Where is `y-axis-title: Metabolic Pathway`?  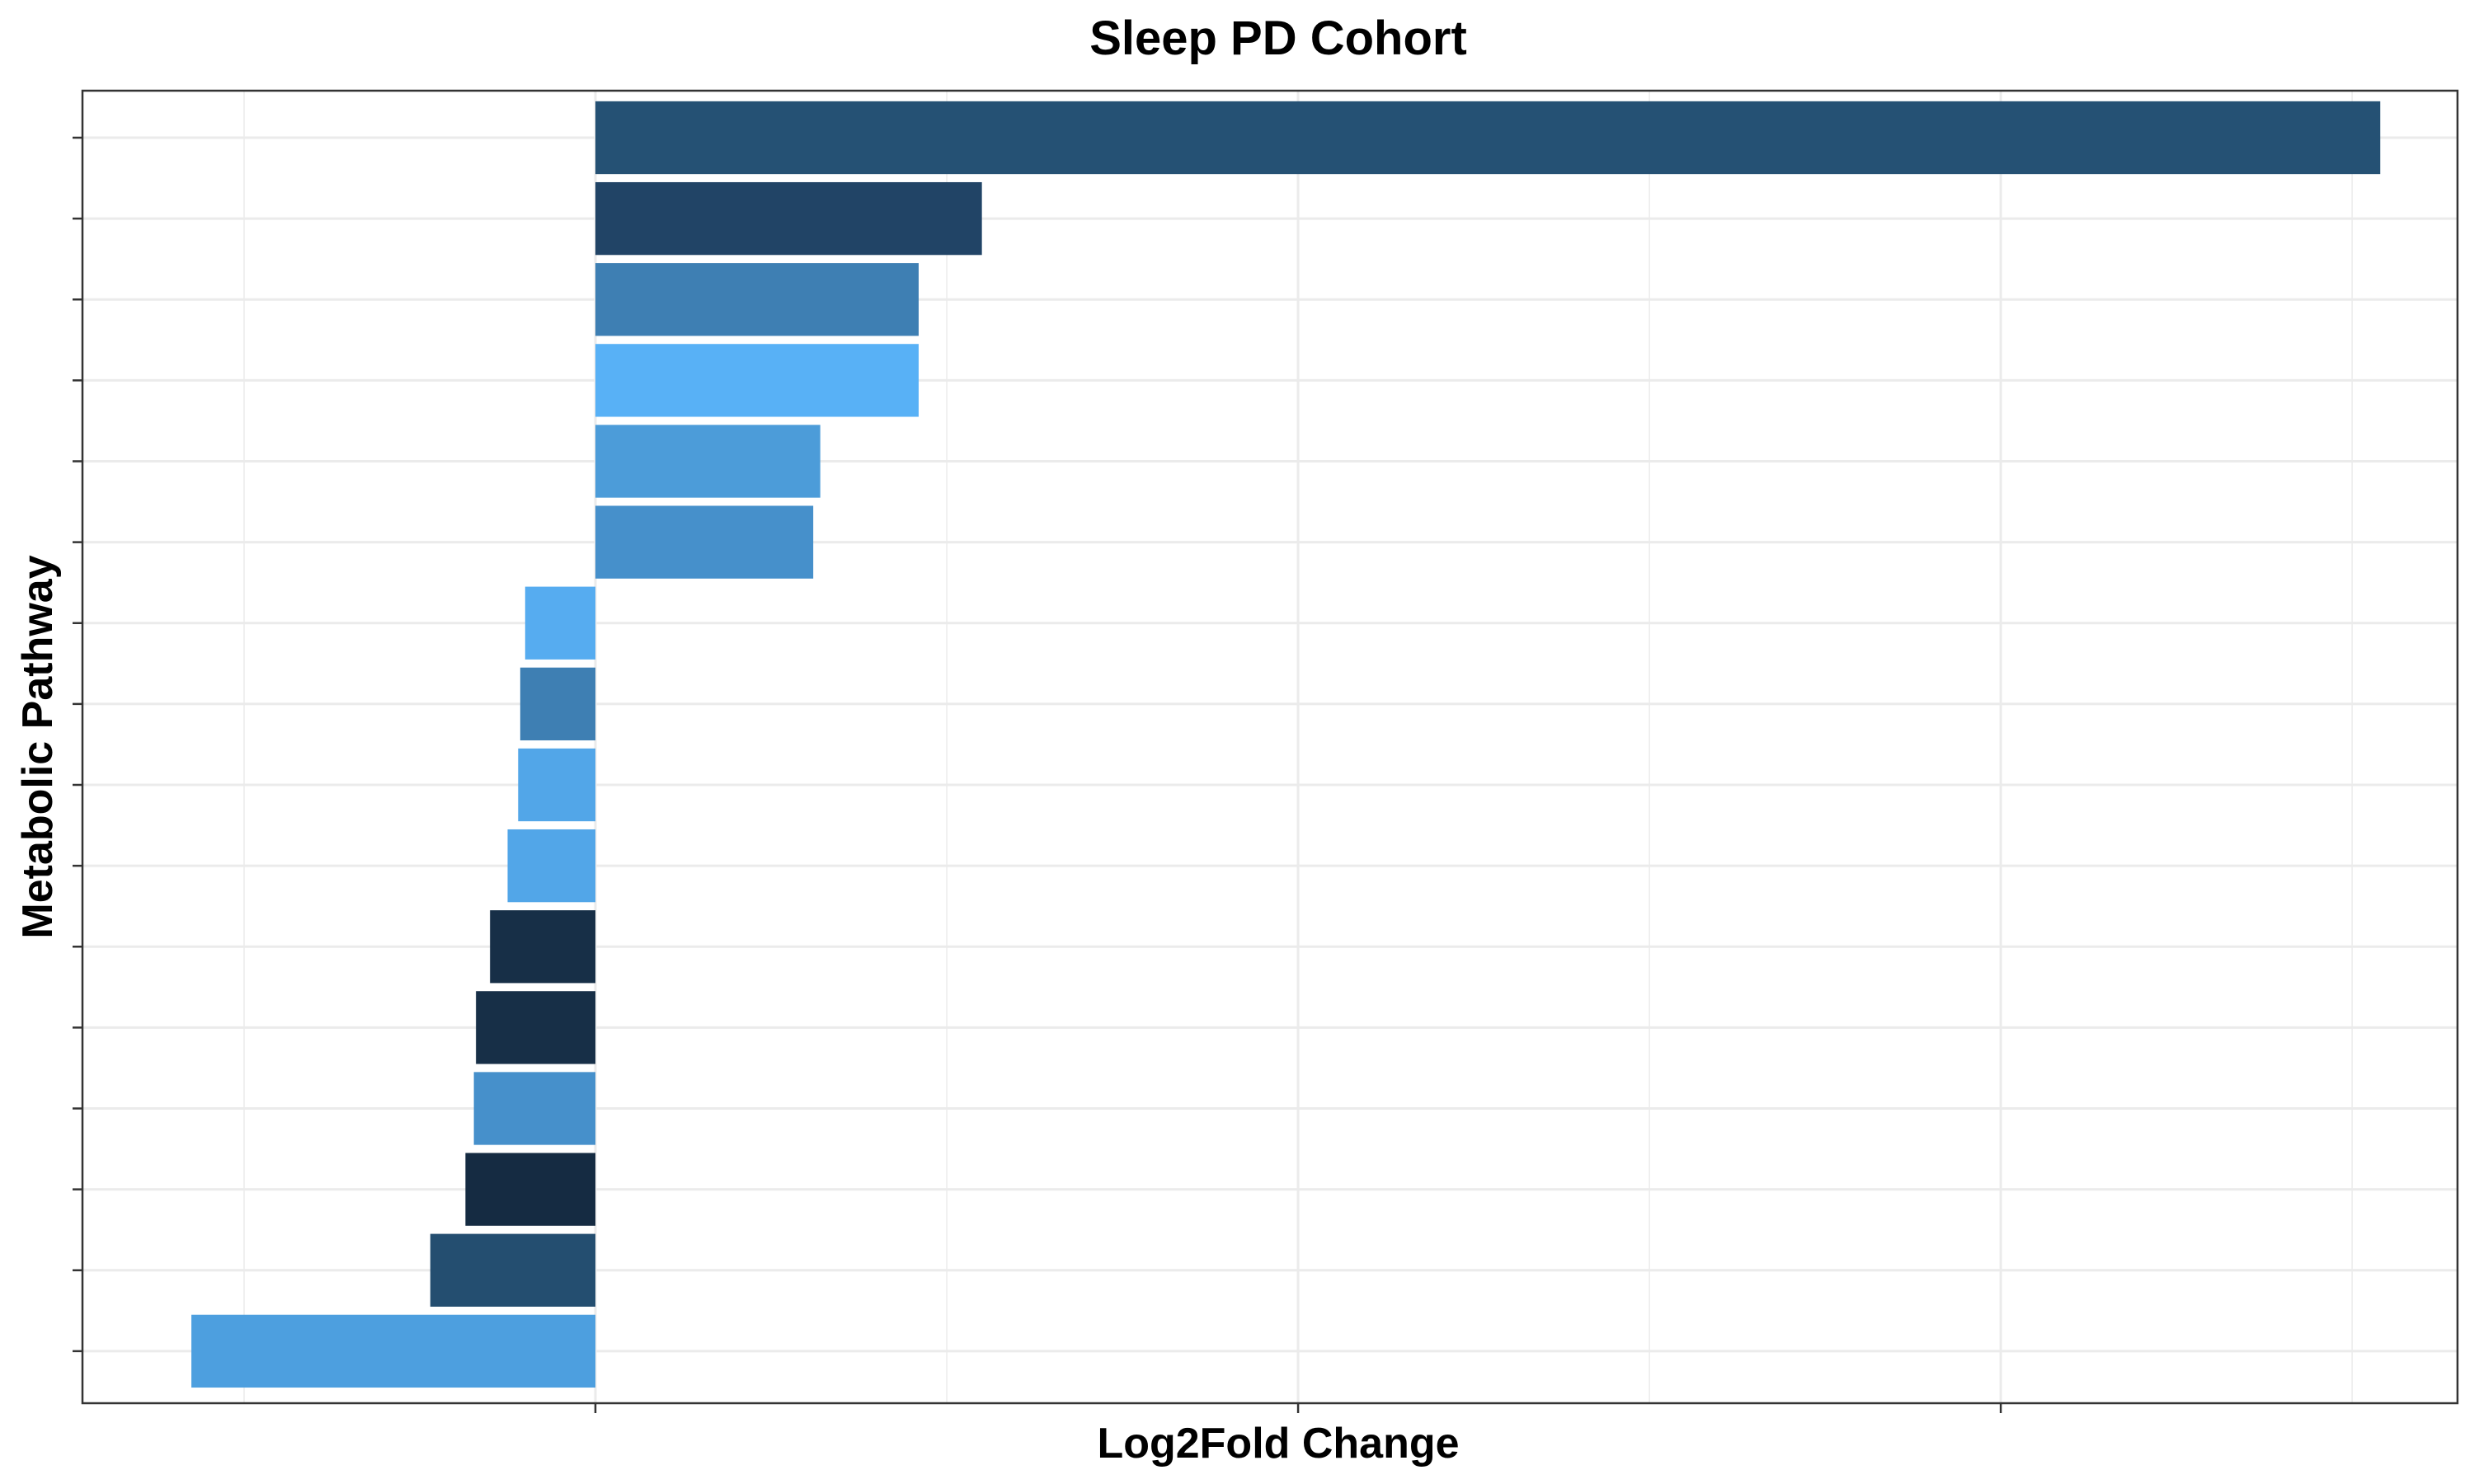 y-axis-title: Metabolic Pathway is located at coordinates (38, 746).